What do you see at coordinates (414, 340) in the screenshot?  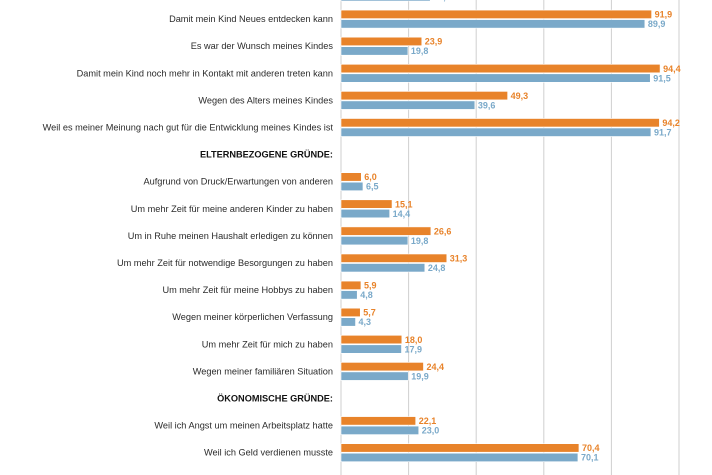 I see `value-label-series-a: 18,0` at bounding box center [414, 340].